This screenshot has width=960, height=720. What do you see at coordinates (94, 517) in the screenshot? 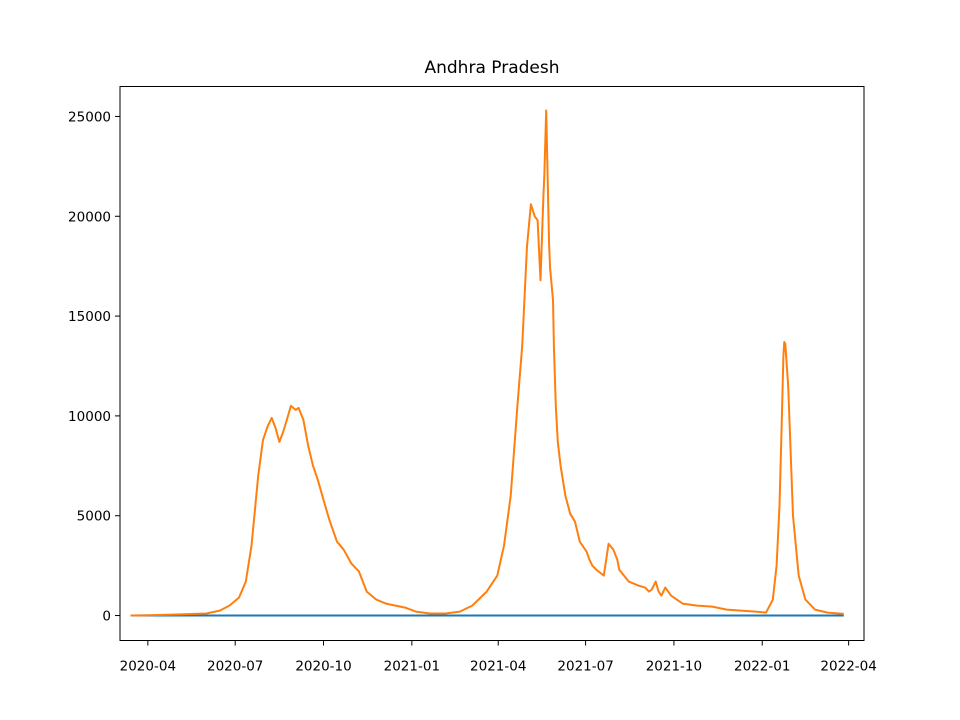
I see `y-tick-label: 5000` at bounding box center [94, 517].